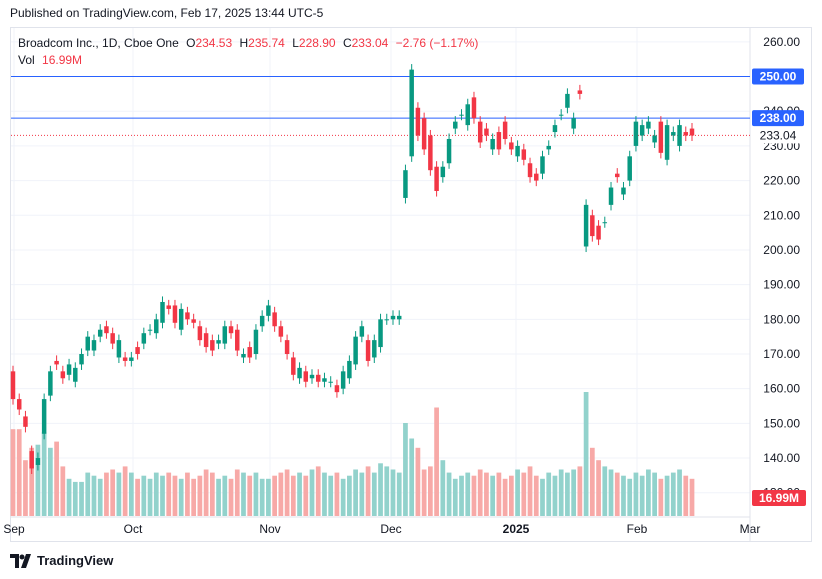 The width and height of the screenshot is (822, 579). I want to click on x-axis-label: Nov, so click(269, 529).